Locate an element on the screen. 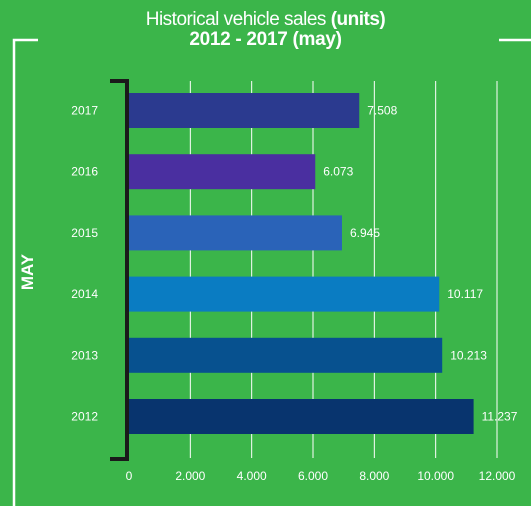  x-tick-label: 2.000 is located at coordinates (190, 476).